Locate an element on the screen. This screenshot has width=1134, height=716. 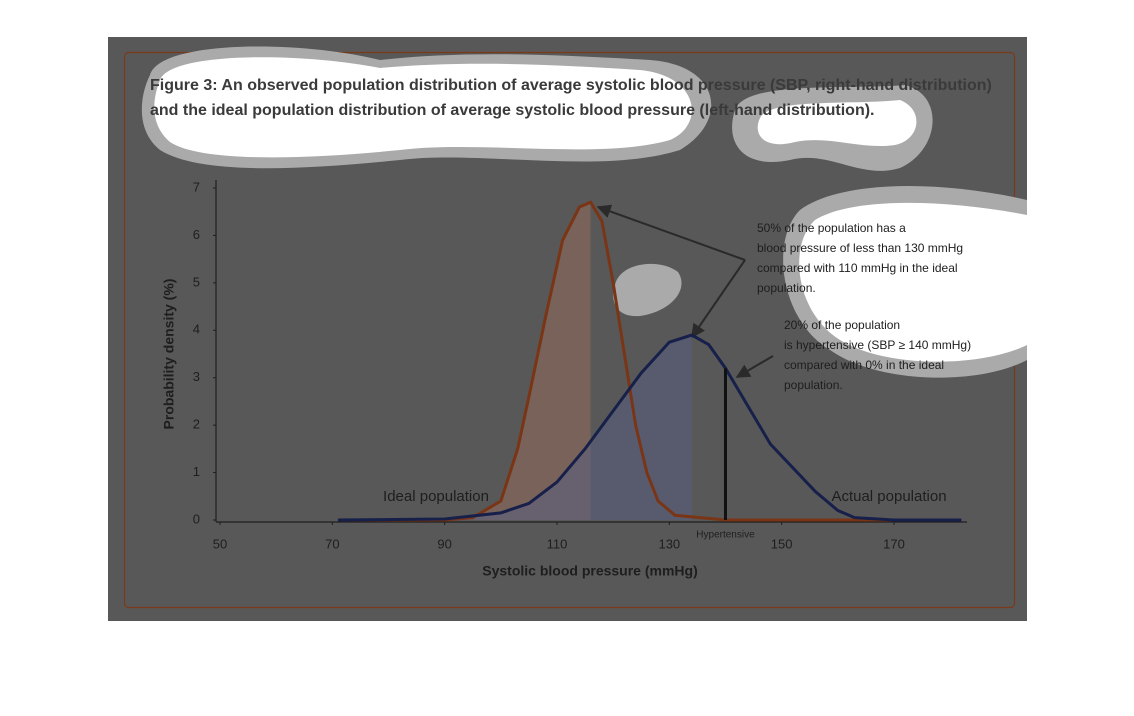
x-tick-label: 130 is located at coordinates (669, 543).